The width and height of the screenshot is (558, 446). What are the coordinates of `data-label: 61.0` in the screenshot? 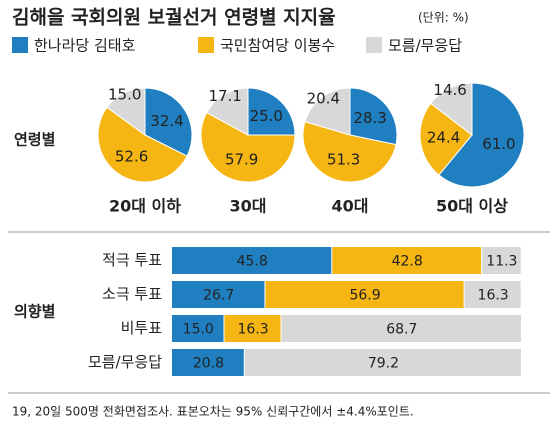 It's located at (498, 144).